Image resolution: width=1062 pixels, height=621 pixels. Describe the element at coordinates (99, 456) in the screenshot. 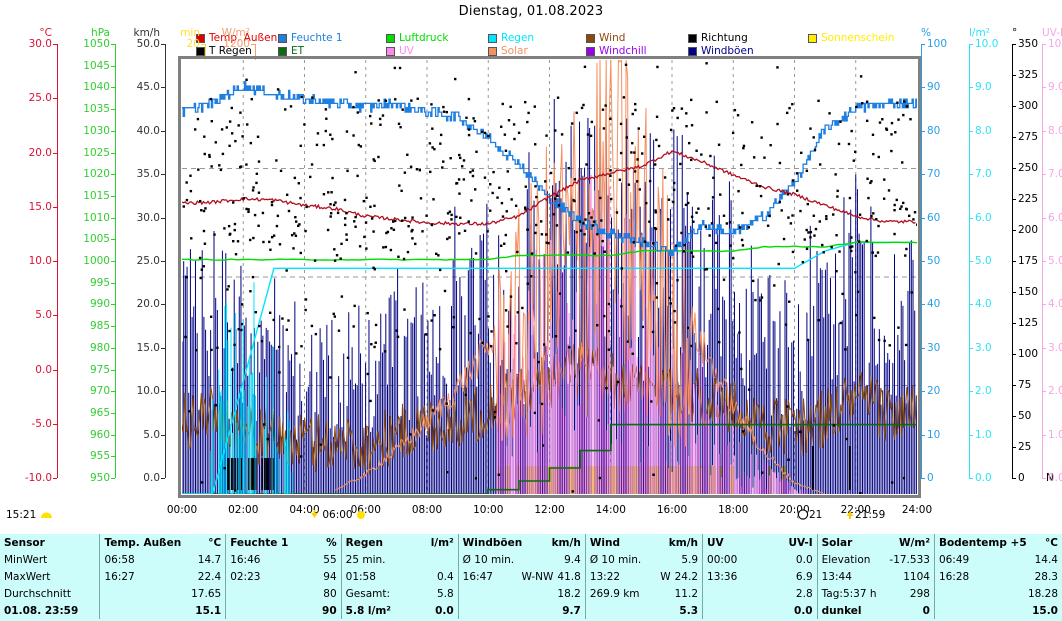

I see `axis-tick-label: 955` at that location.